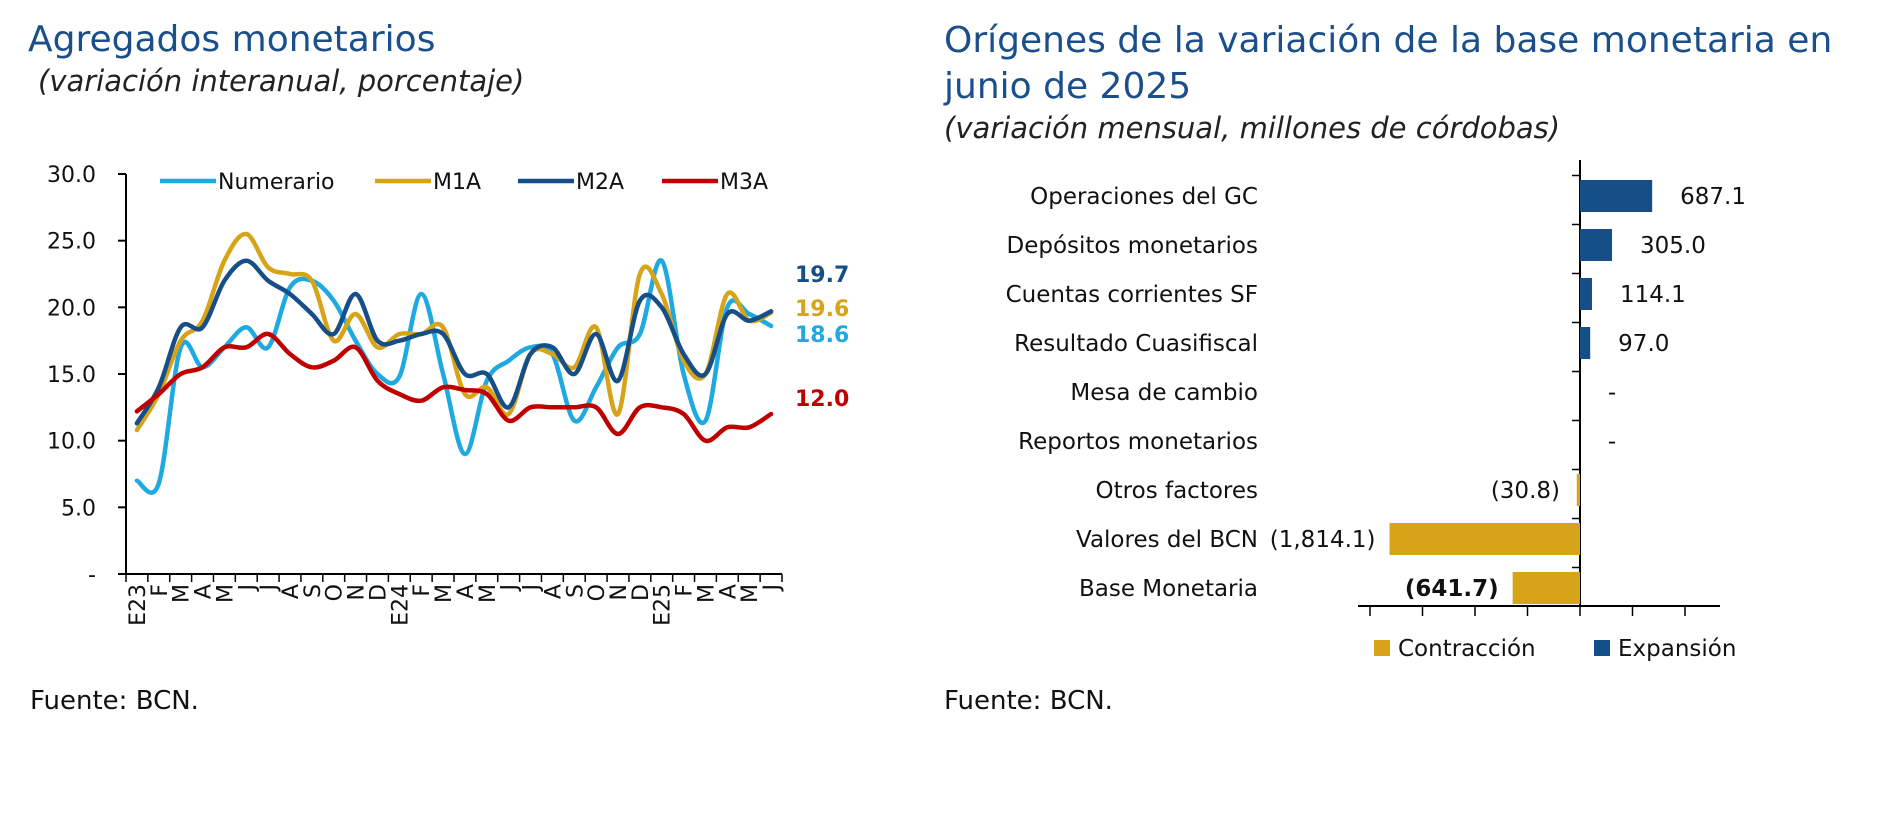 The height and width of the screenshot is (834, 1890). I want to click on bar-category-label: Resultado Cuasifiscal, so click(1136, 344).